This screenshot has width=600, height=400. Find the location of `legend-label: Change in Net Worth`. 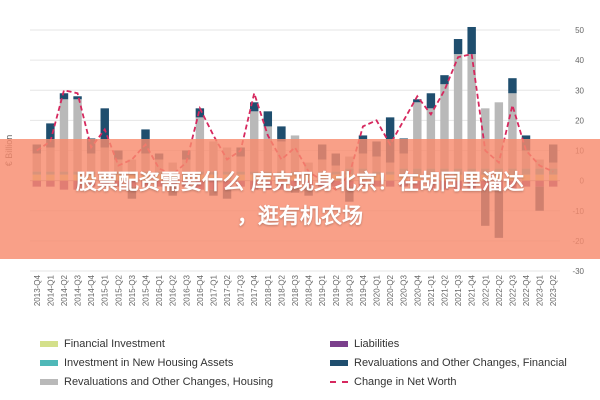

legend-label: Change in Net Worth is located at coordinates (405, 382).